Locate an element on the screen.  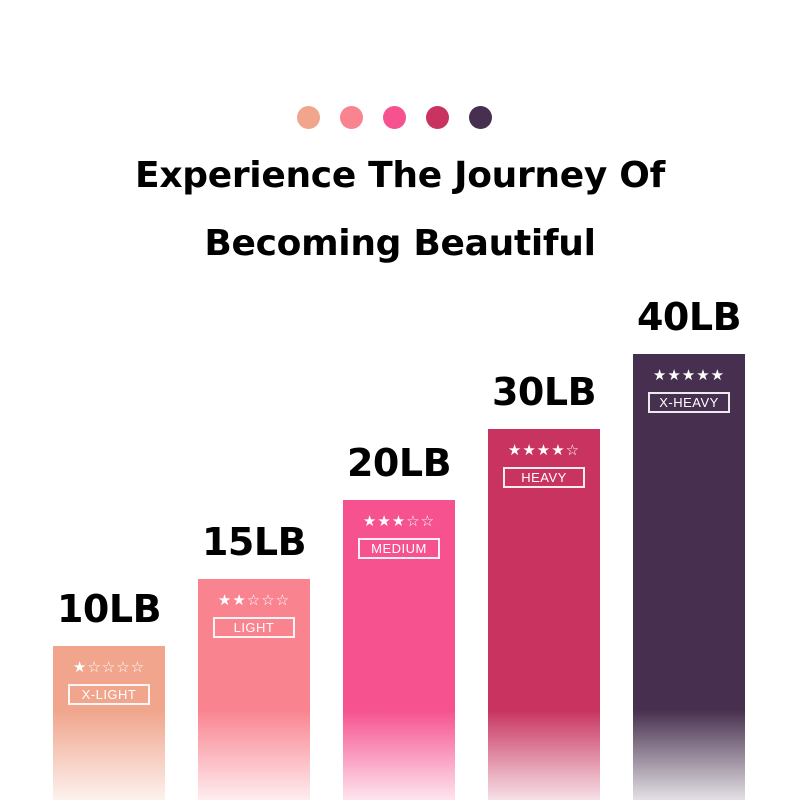
resistance-band-bar: ★☆☆☆☆ X-LIGHT is located at coordinates (109, 723).